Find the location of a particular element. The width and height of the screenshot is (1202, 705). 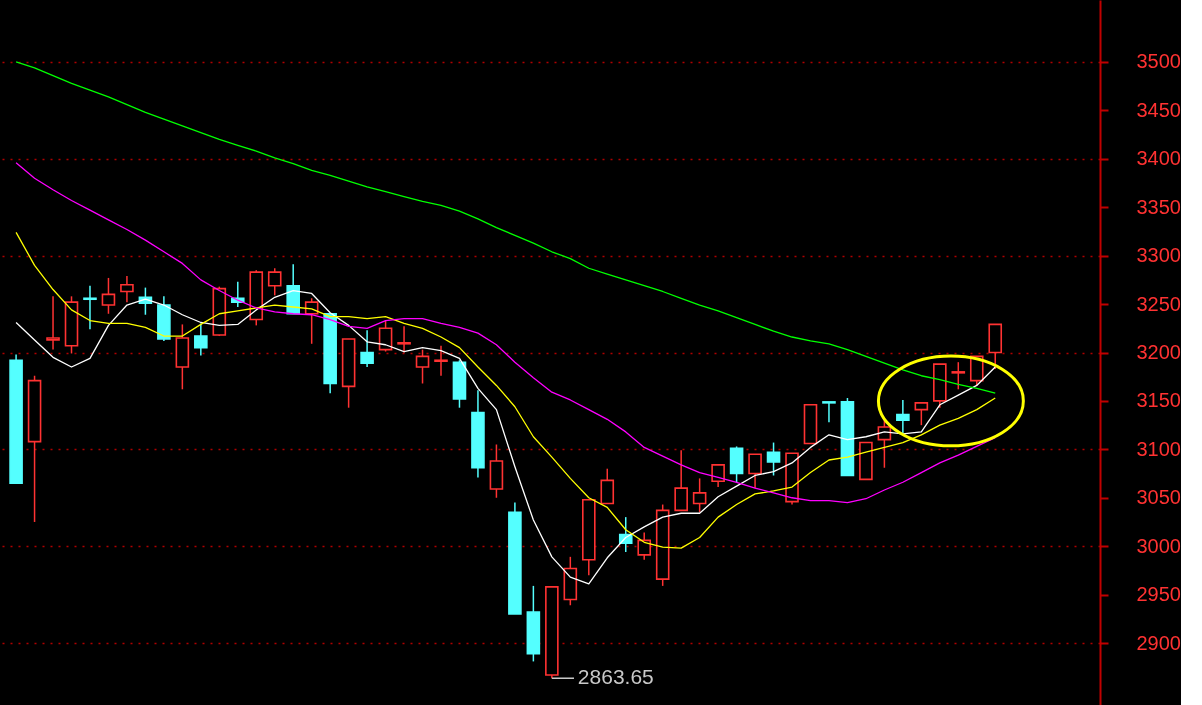

y-tick-label: 3350 is located at coordinates (1158, 206).